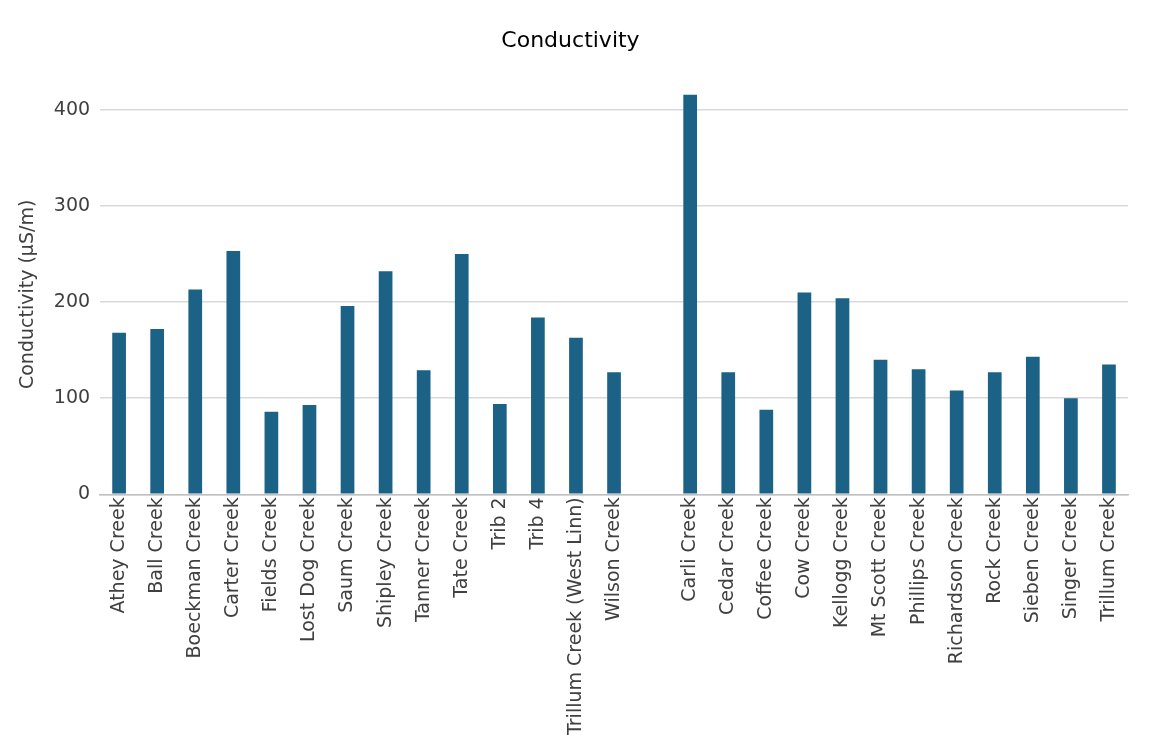 This screenshot has width=1156, height=746. I want to click on x-tick-label: Rock Creek, so click(992, 550).